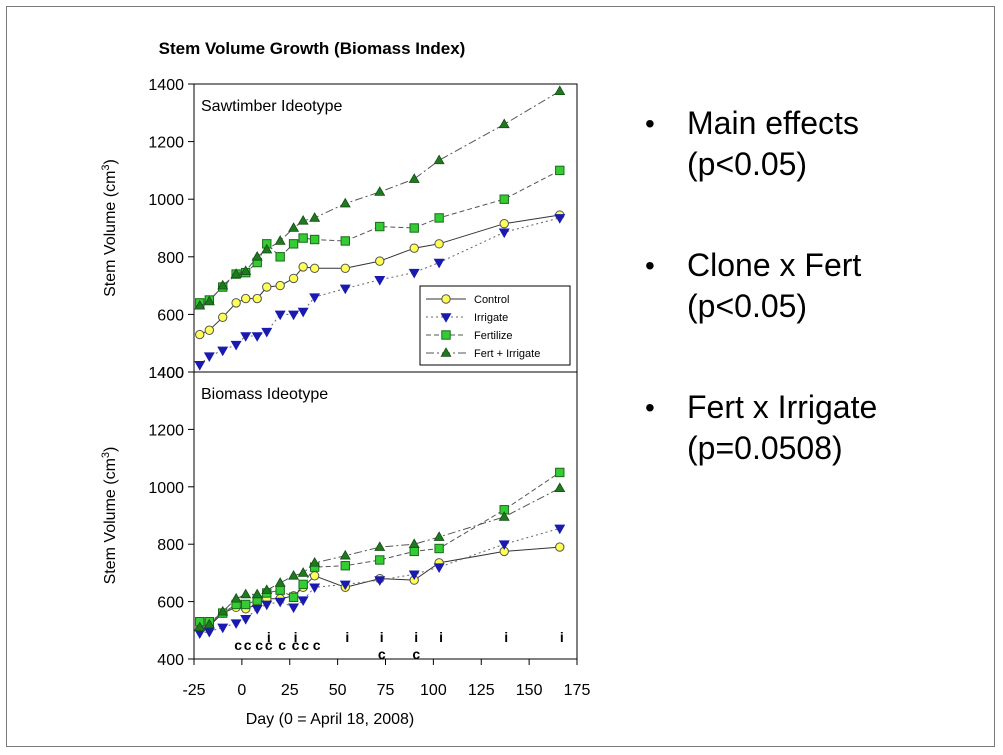 The height and width of the screenshot is (755, 1003). What do you see at coordinates (529, 690) in the screenshot?
I see `x-tick-label: 150` at bounding box center [529, 690].